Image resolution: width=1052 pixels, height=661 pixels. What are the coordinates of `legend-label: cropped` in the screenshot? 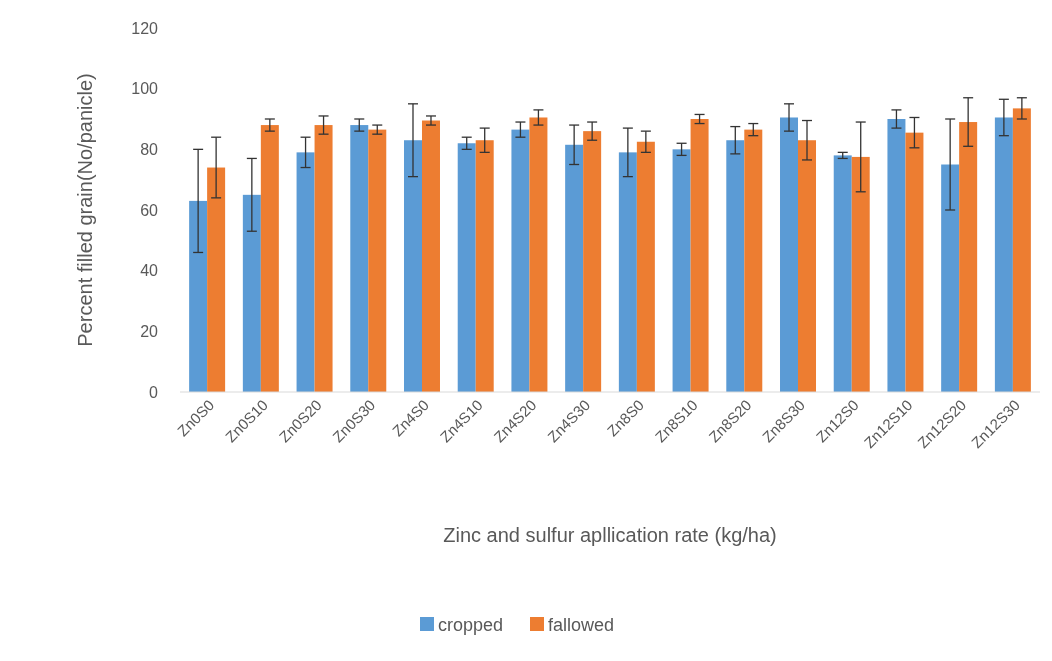 It's located at (471, 625).